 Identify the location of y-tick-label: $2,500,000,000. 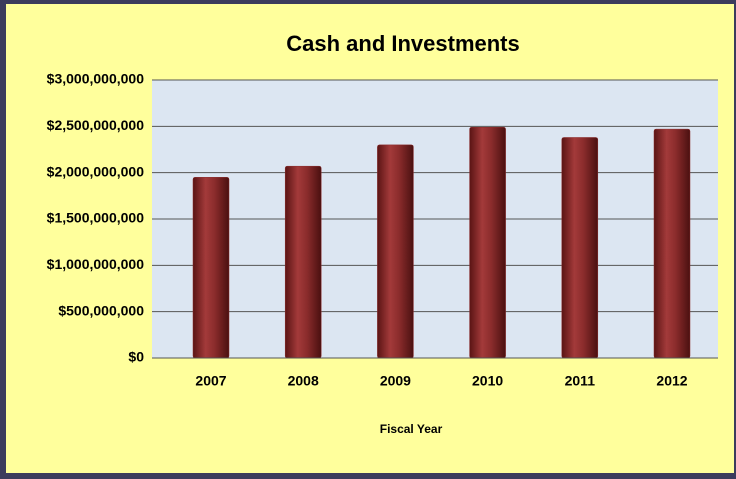
(96, 125).